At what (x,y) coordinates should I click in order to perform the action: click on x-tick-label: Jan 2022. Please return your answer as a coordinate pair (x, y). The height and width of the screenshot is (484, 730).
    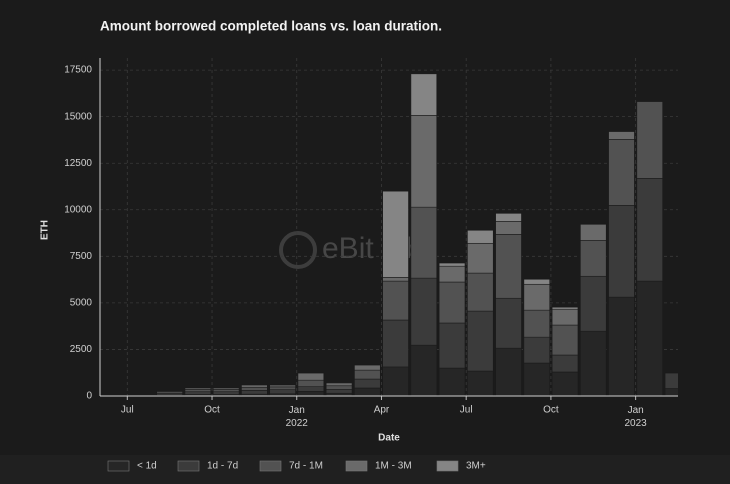
    Looking at the image, I should click on (297, 417).